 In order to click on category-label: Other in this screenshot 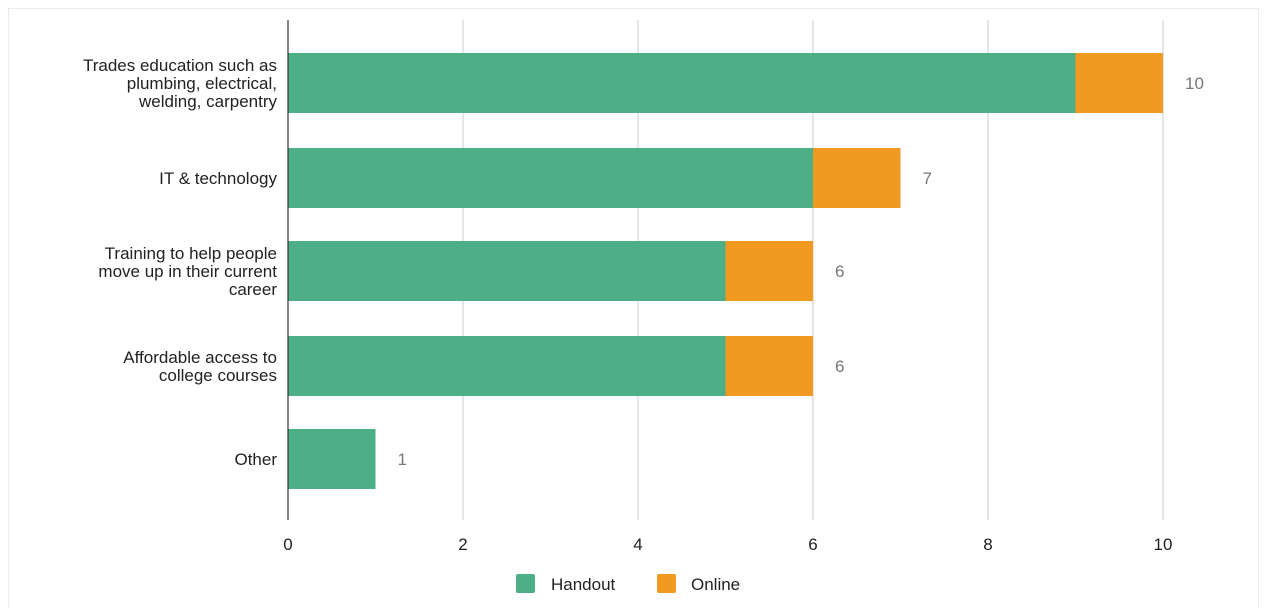, I will do `click(255, 459)`.